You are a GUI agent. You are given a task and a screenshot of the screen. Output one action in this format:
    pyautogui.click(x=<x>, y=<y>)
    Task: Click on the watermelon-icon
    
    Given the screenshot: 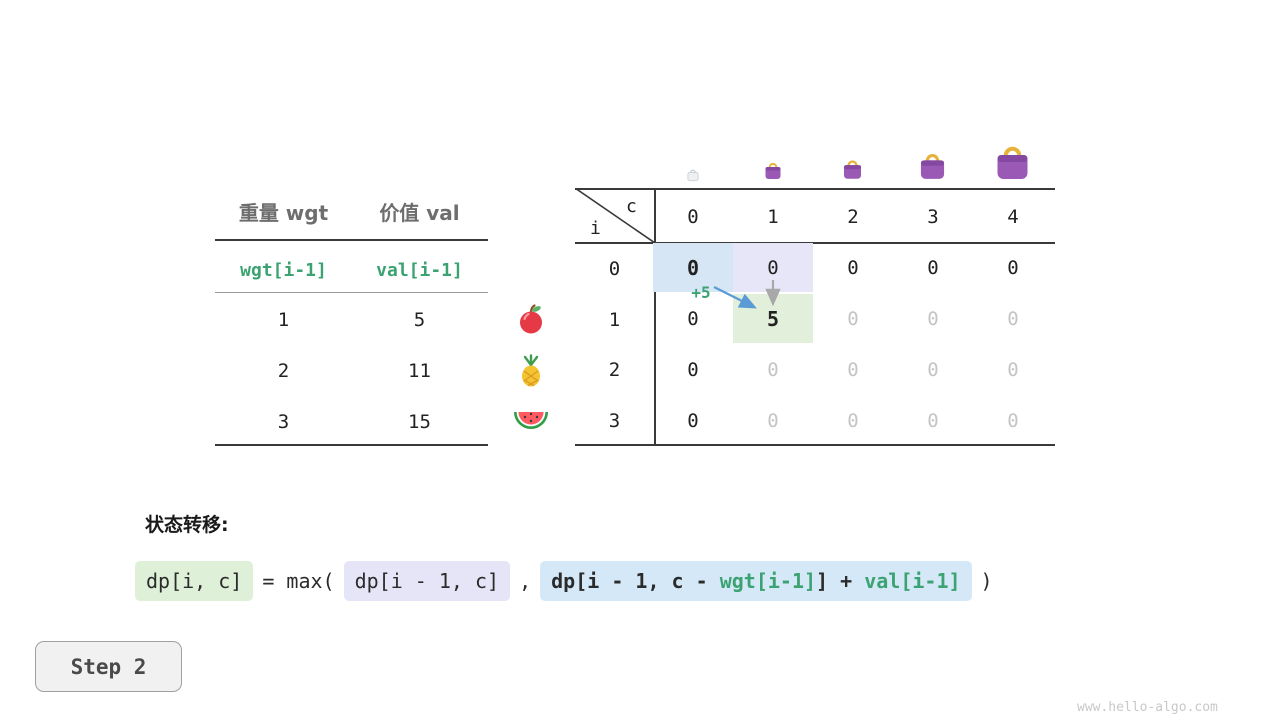 What is the action you would take?
    pyautogui.click(x=531, y=420)
    